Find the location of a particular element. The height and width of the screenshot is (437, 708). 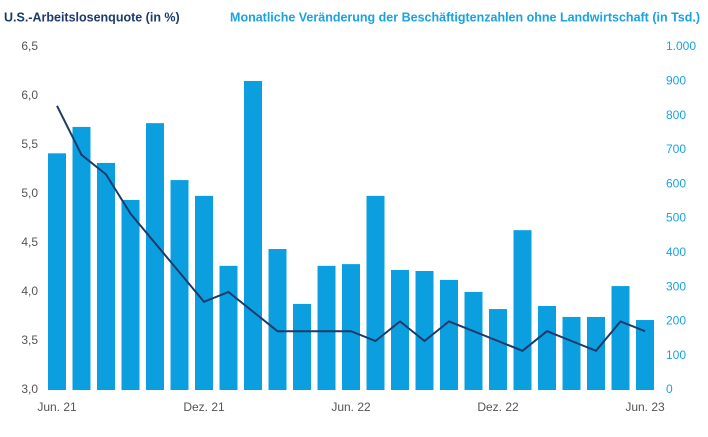

y-tick-label: 5,0 is located at coordinates (29, 193).